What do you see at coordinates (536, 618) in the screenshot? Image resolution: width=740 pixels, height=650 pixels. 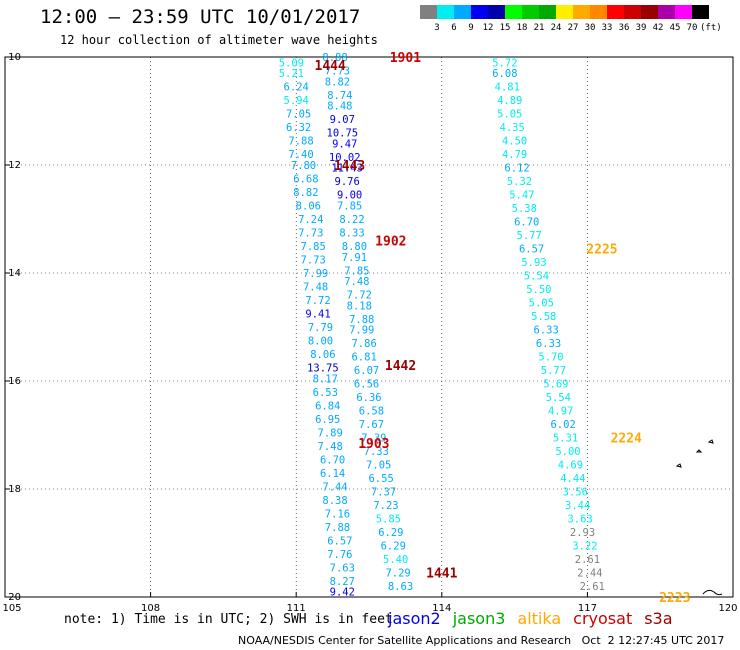 I see `mission-legend: jason2 jason3 altika cryosat s3a` at bounding box center [536, 618].